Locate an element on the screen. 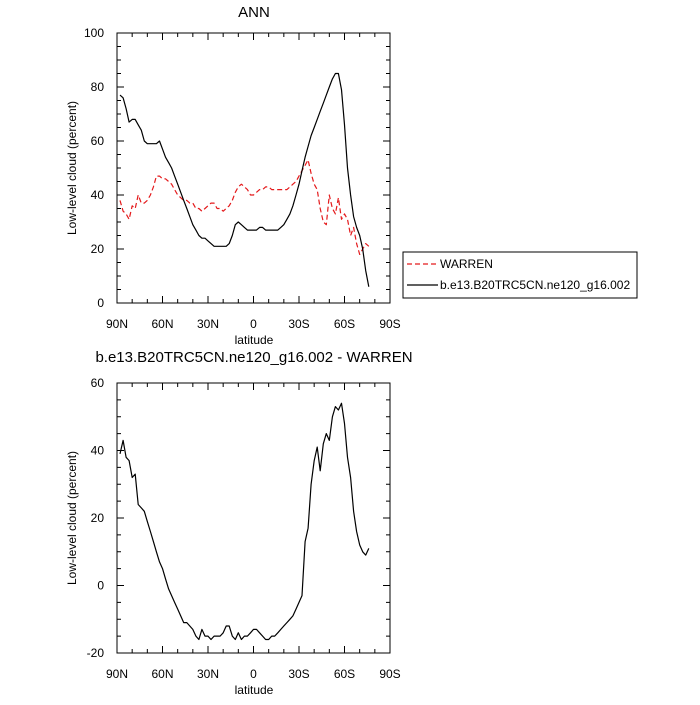  top-x-tick-label: 30S is located at coordinates (298, 324).